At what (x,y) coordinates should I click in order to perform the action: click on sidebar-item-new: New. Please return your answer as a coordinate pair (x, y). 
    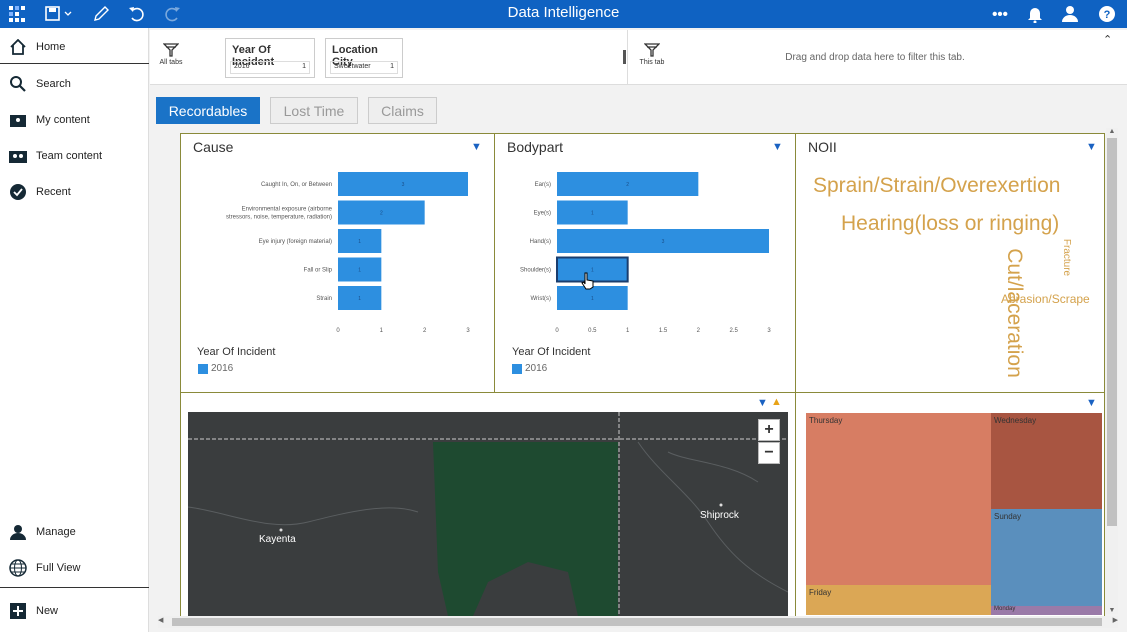
    Looking at the image, I should click on (74, 611).